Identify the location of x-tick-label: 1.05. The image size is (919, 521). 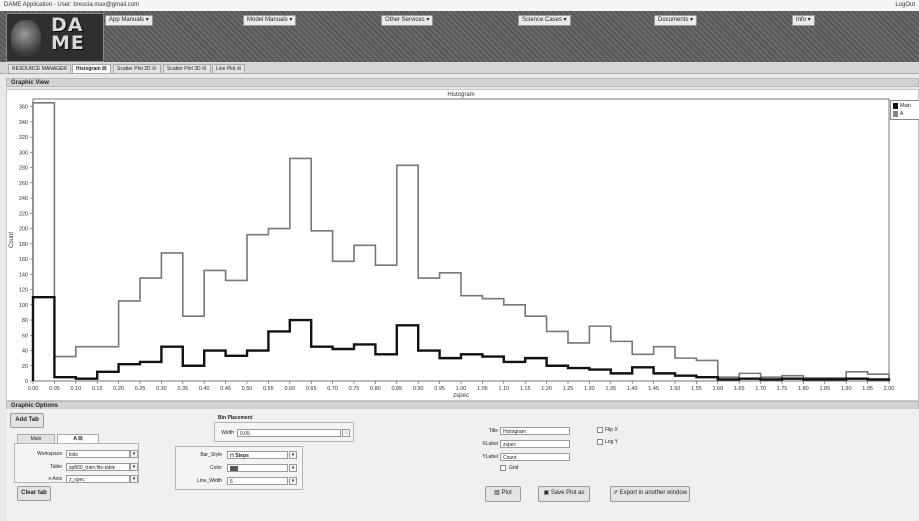
(482, 389).